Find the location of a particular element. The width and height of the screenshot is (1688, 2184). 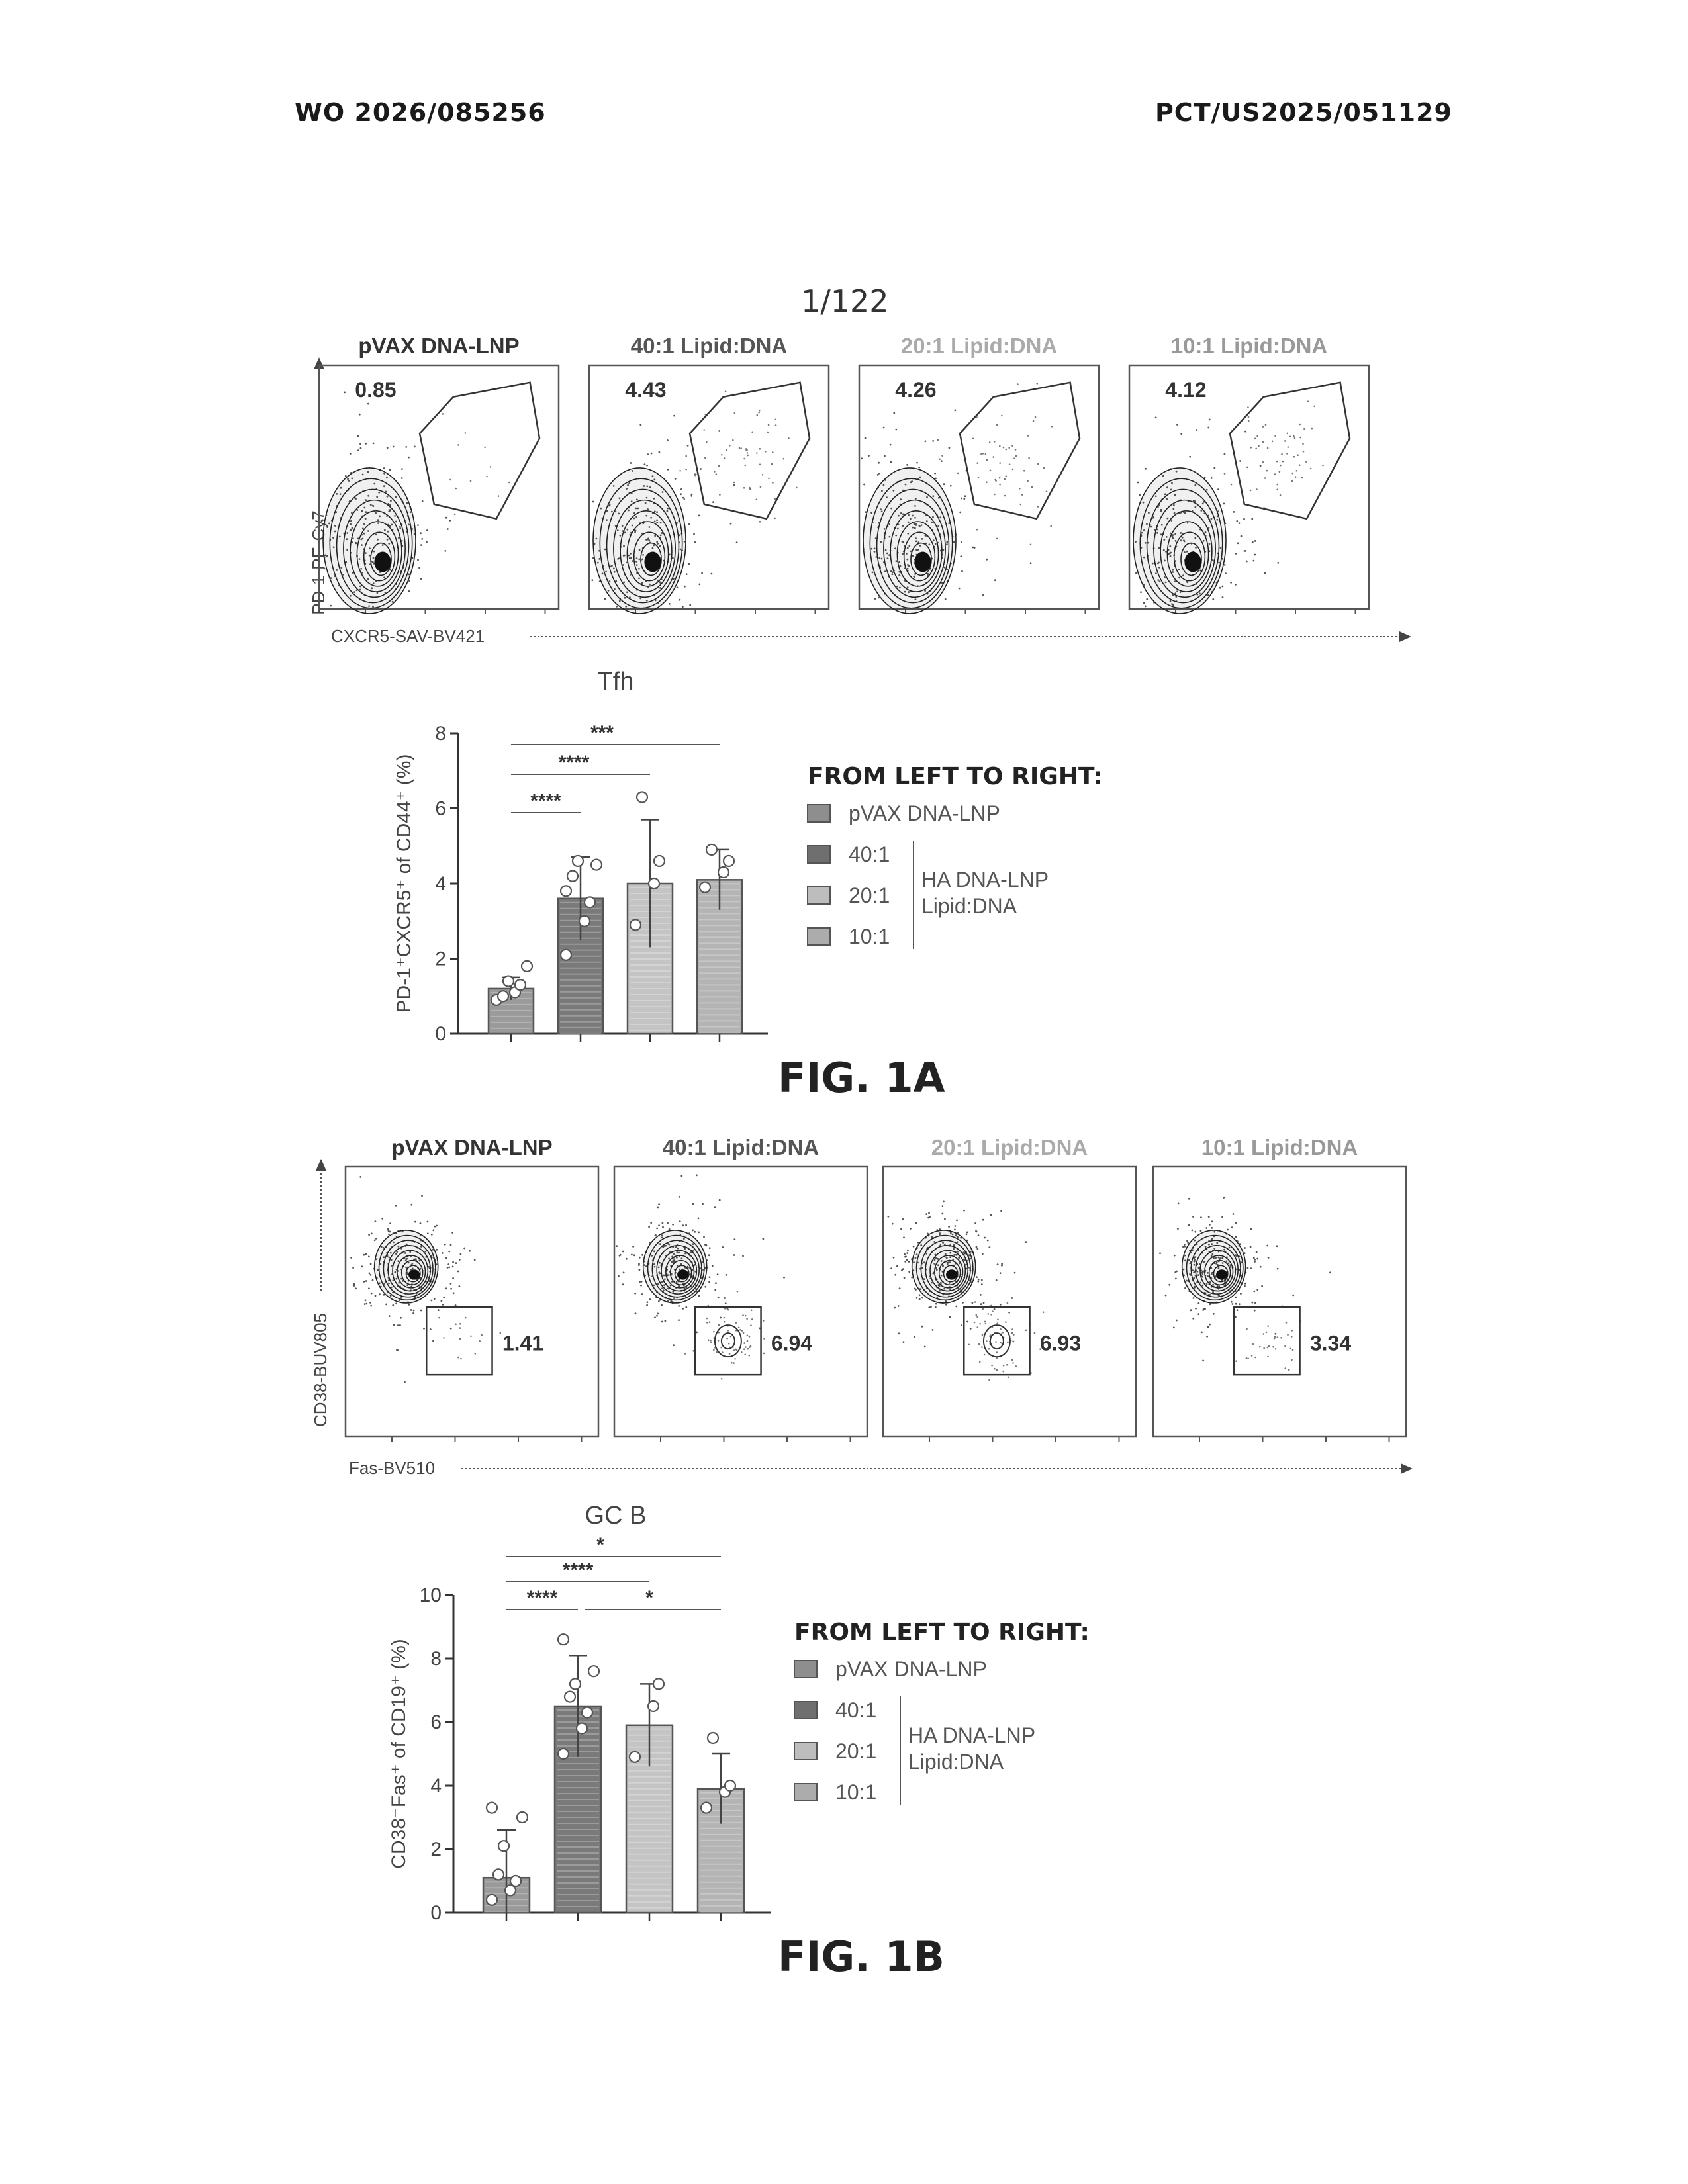

fig1b-y-tick-label: 0 is located at coordinates (436, 1913).